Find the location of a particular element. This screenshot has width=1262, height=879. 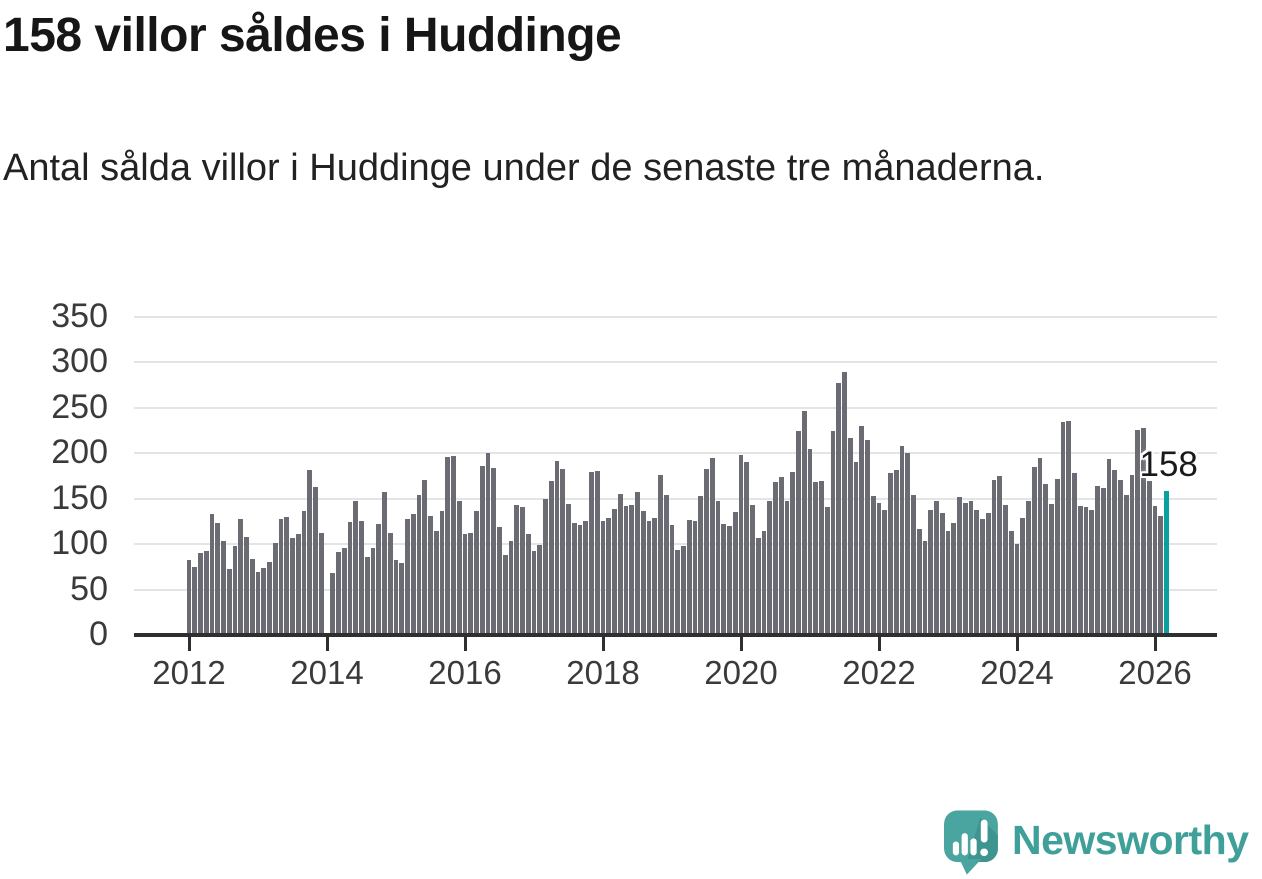

x-axis-tick-label: 2022 is located at coordinates (879, 672).